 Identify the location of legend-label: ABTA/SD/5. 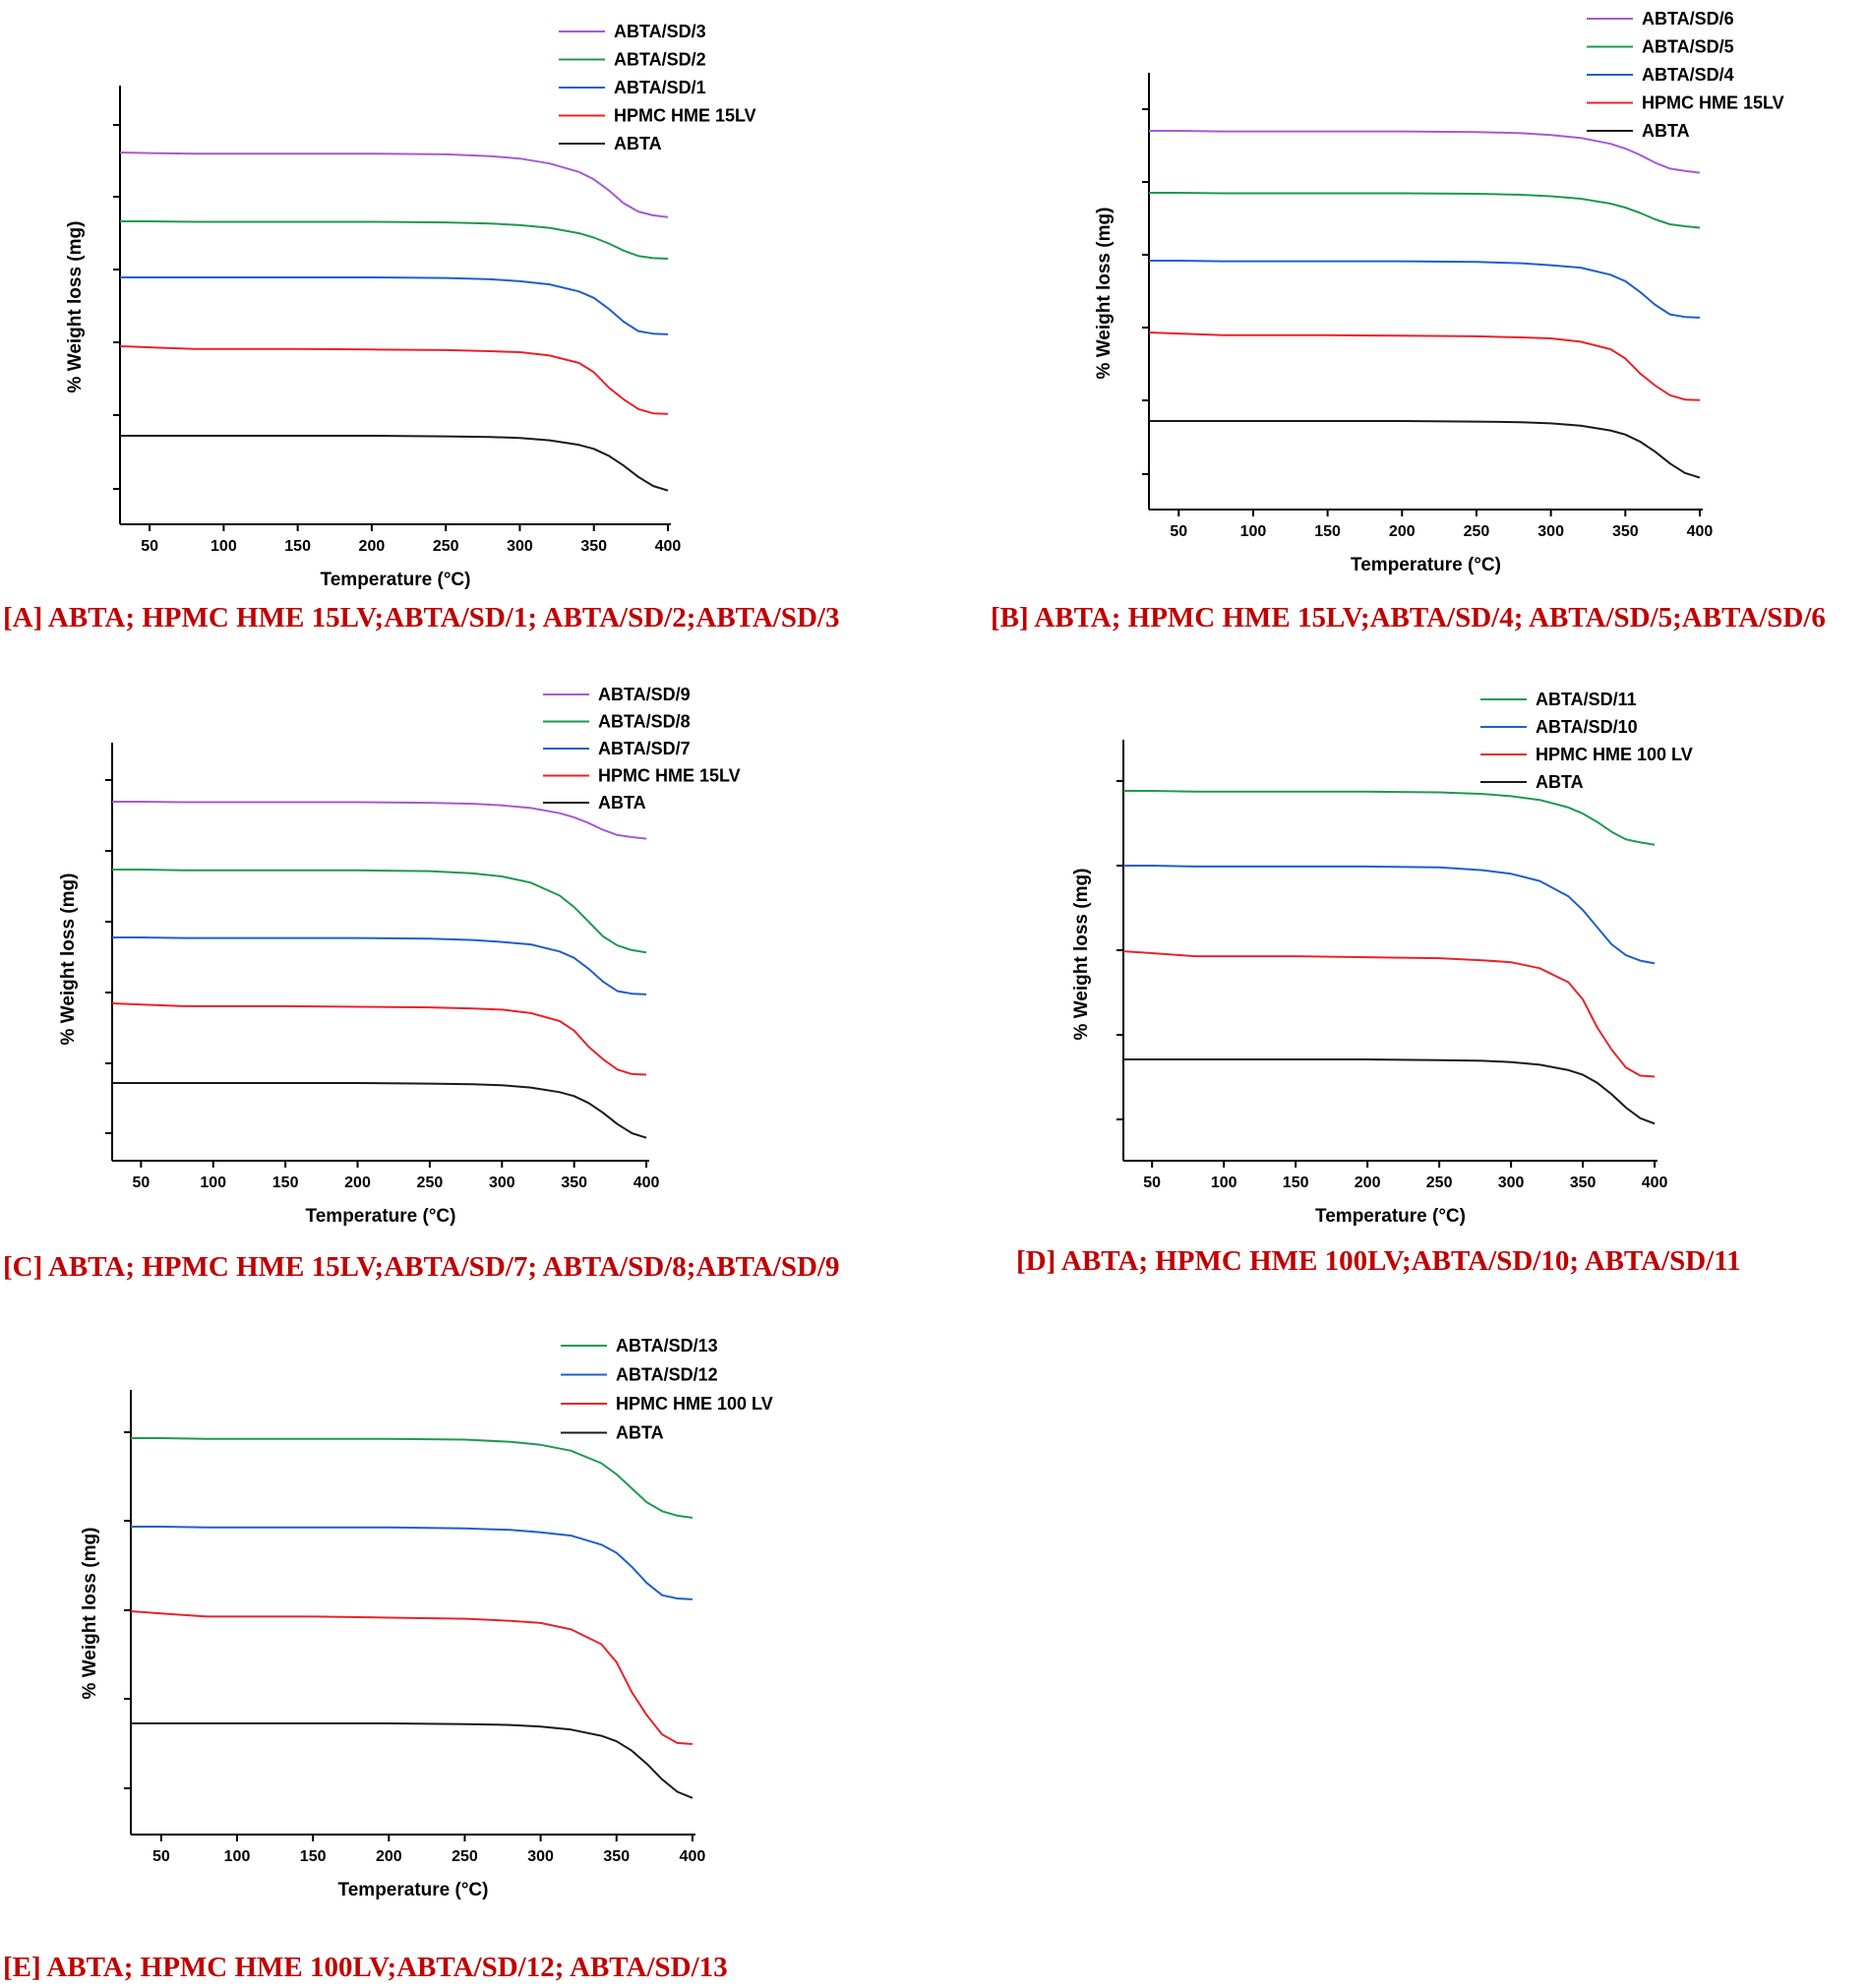
(1688, 47).